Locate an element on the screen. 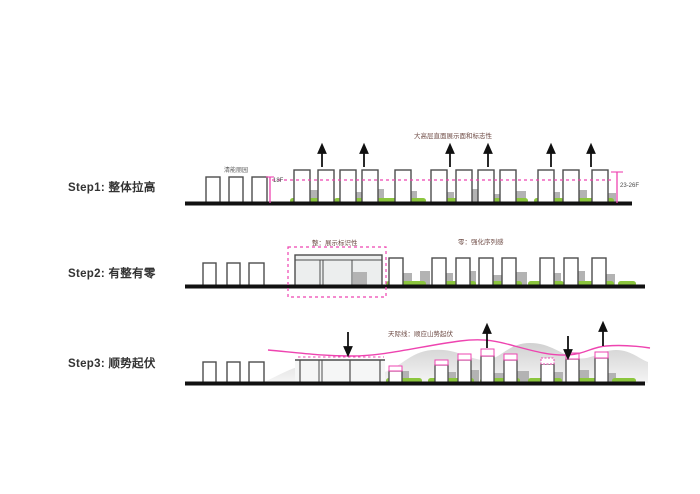  step3-diagram is located at coordinates (418, 353).